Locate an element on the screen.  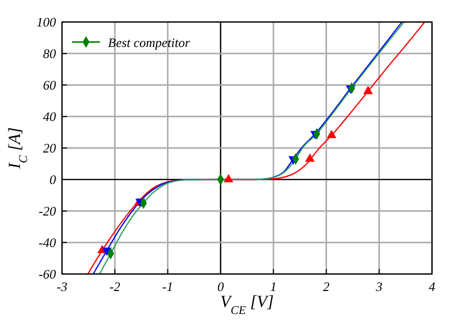
x-tick-label: -1 is located at coordinates (168, 286).